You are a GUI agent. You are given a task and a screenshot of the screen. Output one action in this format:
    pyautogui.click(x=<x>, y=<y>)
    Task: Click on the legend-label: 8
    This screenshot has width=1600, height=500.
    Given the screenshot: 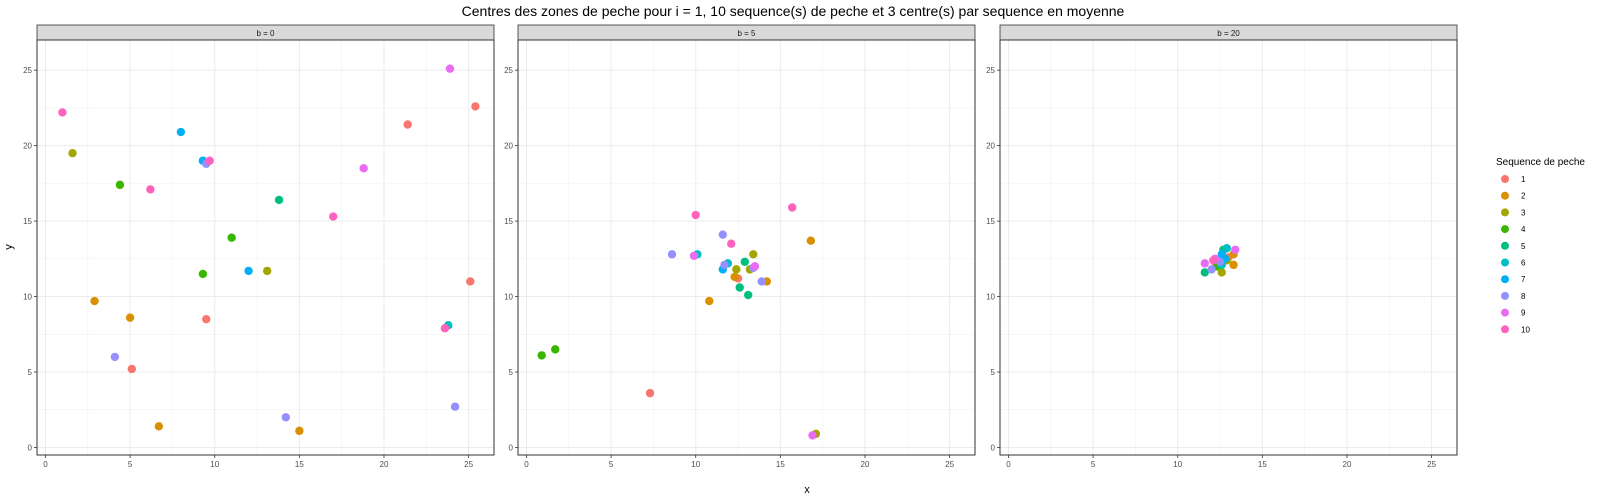 What is the action you would take?
    pyautogui.click(x=1523, y=296)
    